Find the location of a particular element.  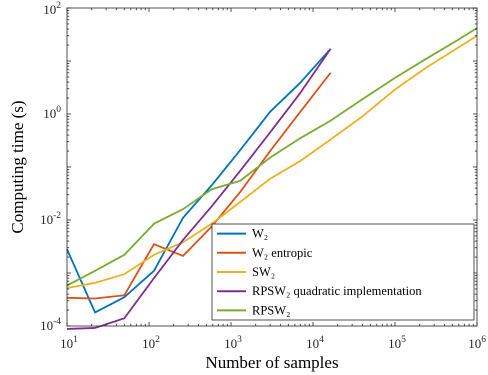

y-tick-label: 10⁻² is located at coordinates (50, 219).